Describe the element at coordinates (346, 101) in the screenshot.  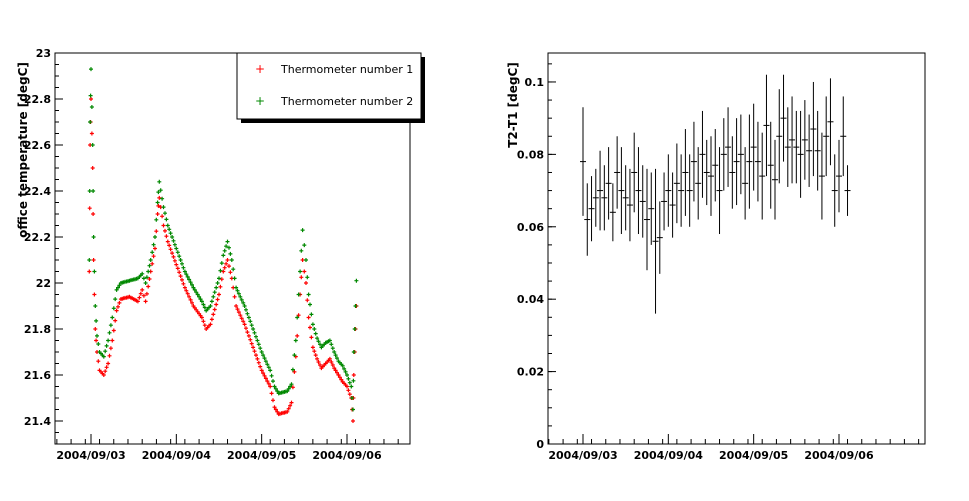
I see `legend-label-series-2: Thermometer number 2` at that location.